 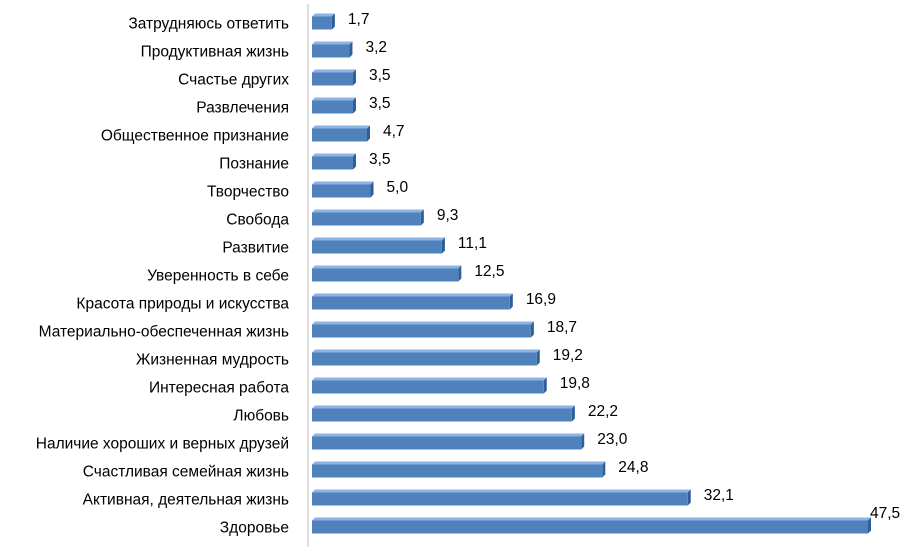 I want to click on value-label: 19,2, so click(x=568, y=355).